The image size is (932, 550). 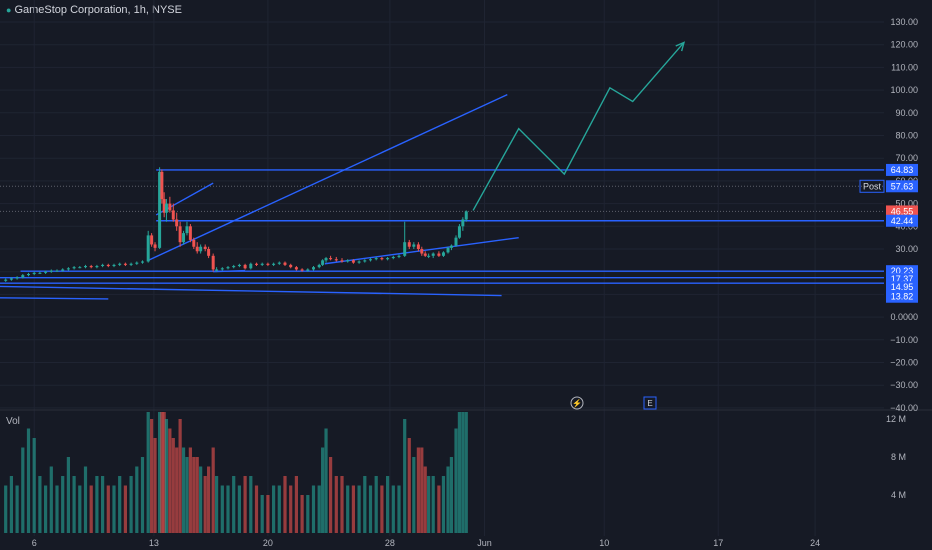 I want to click on time-axis: 6 13 20 28 Jun 10 17 24, so click(x=426, y=543).